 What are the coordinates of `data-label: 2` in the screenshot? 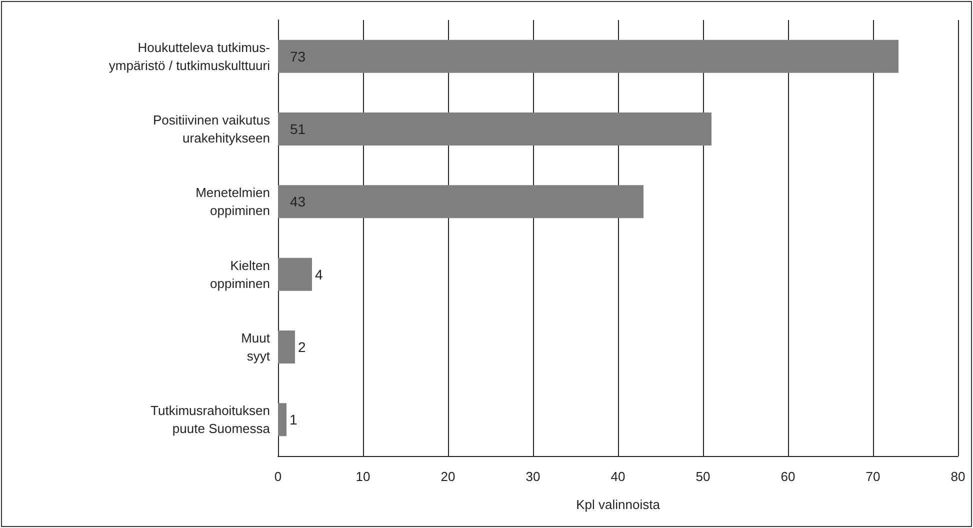 It's located at (302, 347).